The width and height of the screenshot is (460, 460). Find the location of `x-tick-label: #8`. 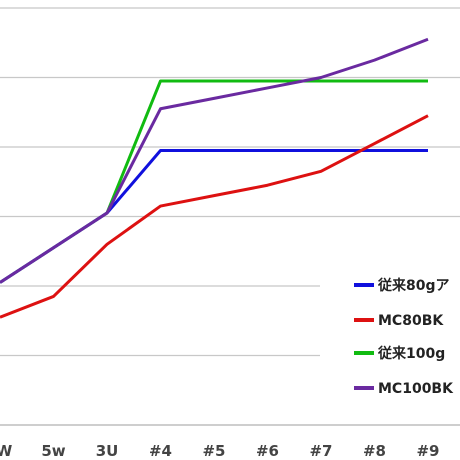

x-tick-label: #8 is located at coordinates (374, 451).